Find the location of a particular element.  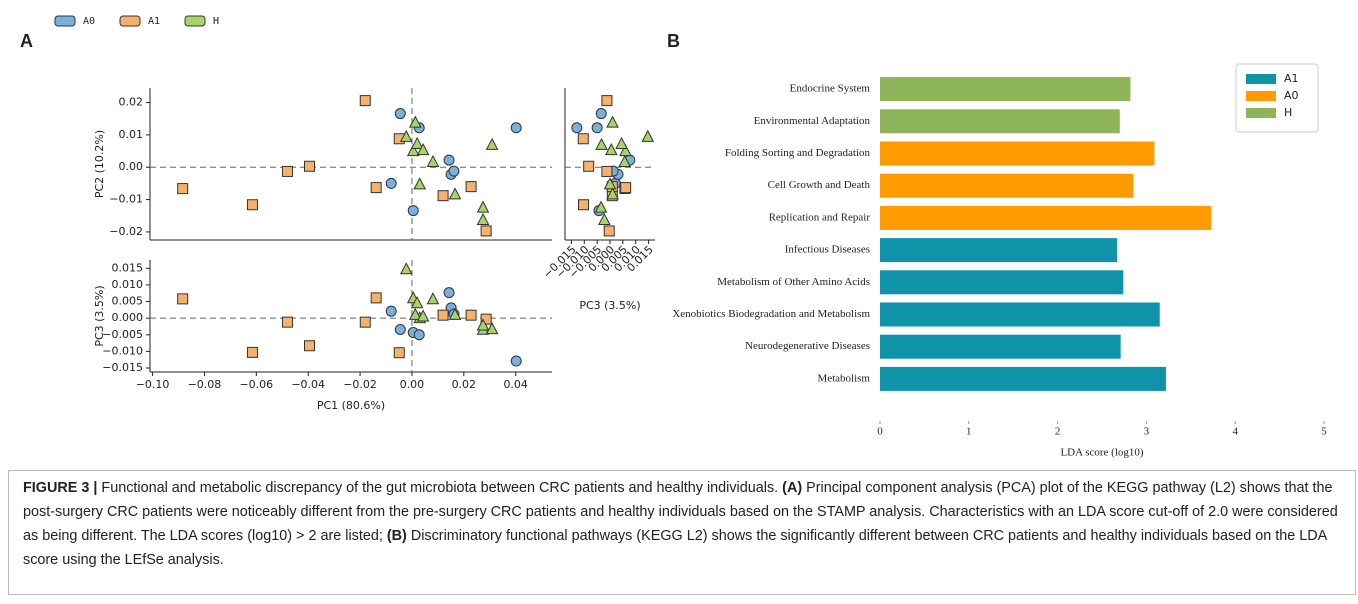

y-tick-label: 0.01 is located at coordinates (131, 134).